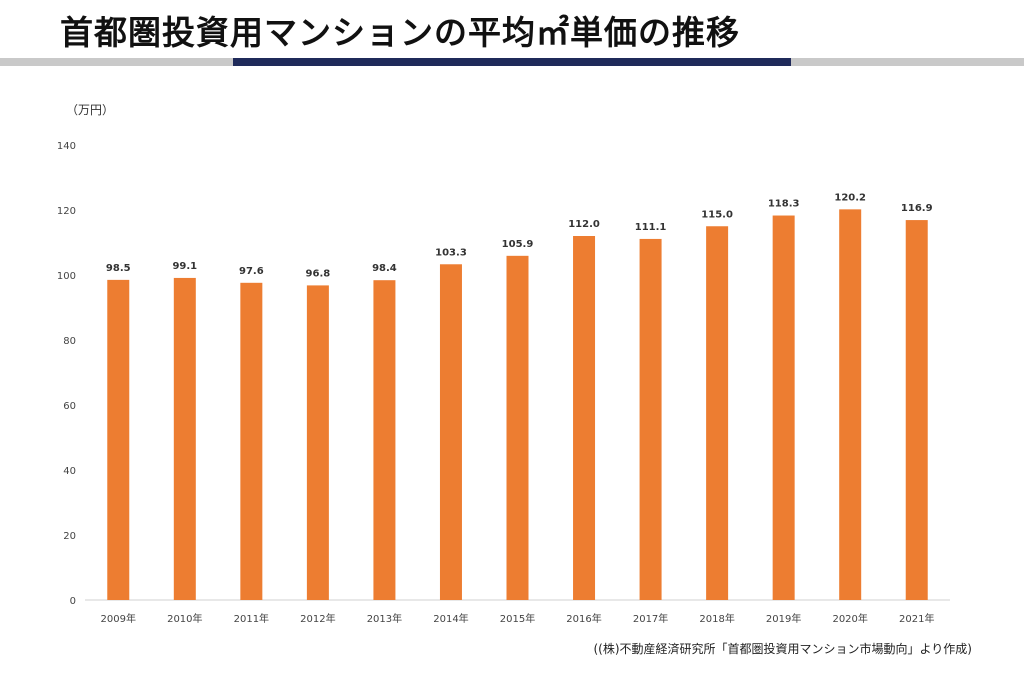  What do you see at coordinates (583, 618) in the screenshot?
I see `x-category-label: 2016年` at bounding box center [583, 618].